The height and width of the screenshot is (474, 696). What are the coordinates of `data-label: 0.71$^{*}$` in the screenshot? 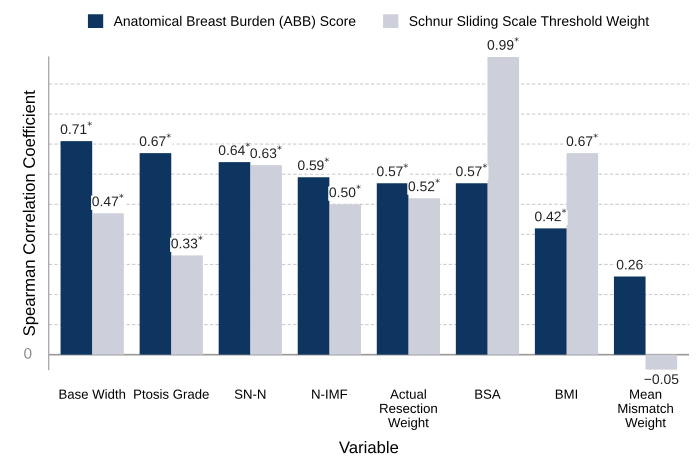 It's located at (76, 127).